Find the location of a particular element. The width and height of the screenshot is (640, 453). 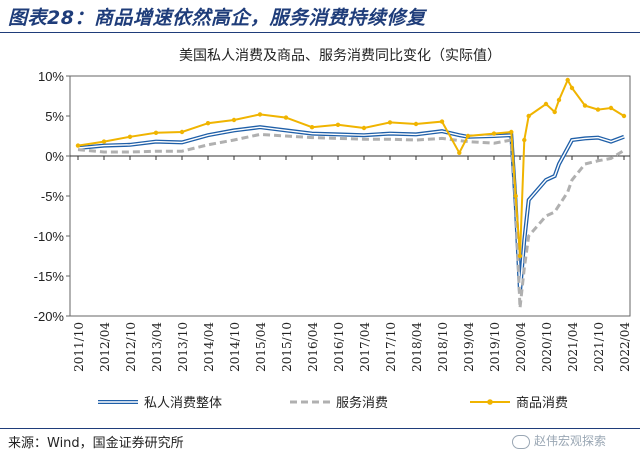

x-tick-label: 2016/04 is located at coordinates (313, 347).